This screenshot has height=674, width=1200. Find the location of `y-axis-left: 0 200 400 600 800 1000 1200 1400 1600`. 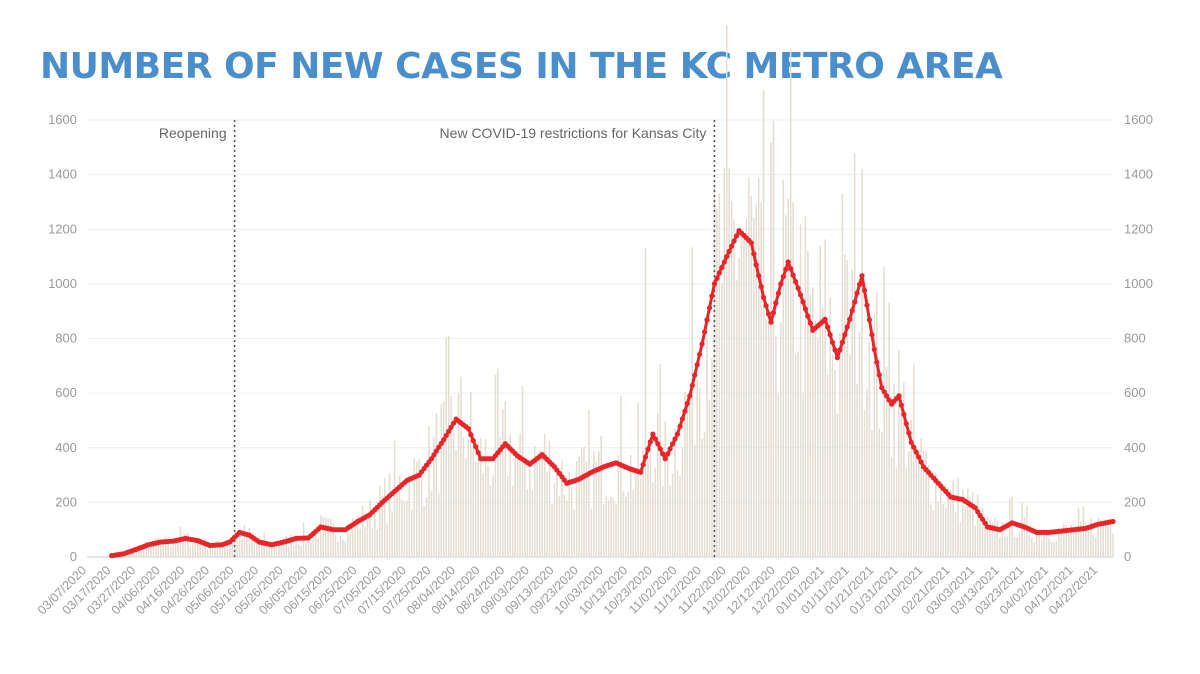

y-axis-left: 0 200 400 600 800 1000 1200 1400 1600 is located at coordinates (62, 338).